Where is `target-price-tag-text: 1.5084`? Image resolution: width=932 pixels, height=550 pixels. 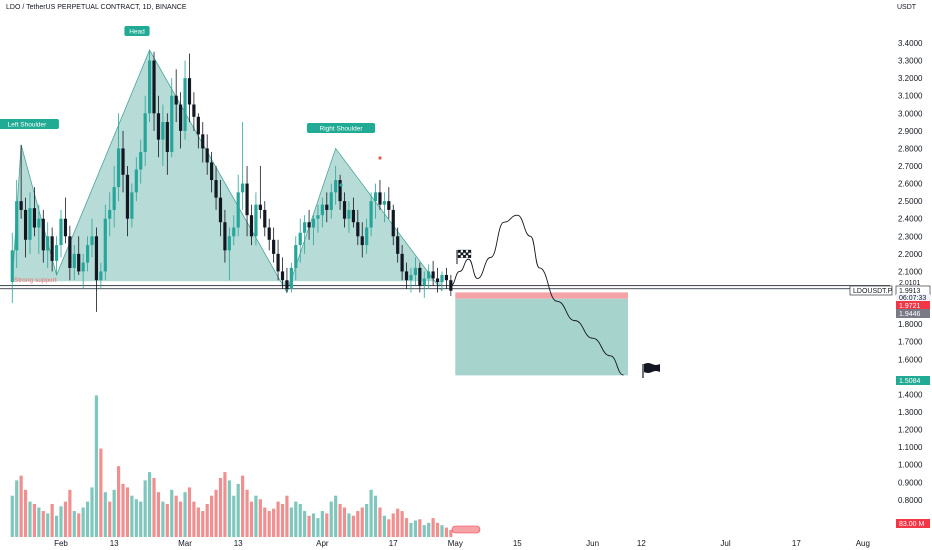 target-price-tag-text: 1.5084 is located at coordinates (910, 381).